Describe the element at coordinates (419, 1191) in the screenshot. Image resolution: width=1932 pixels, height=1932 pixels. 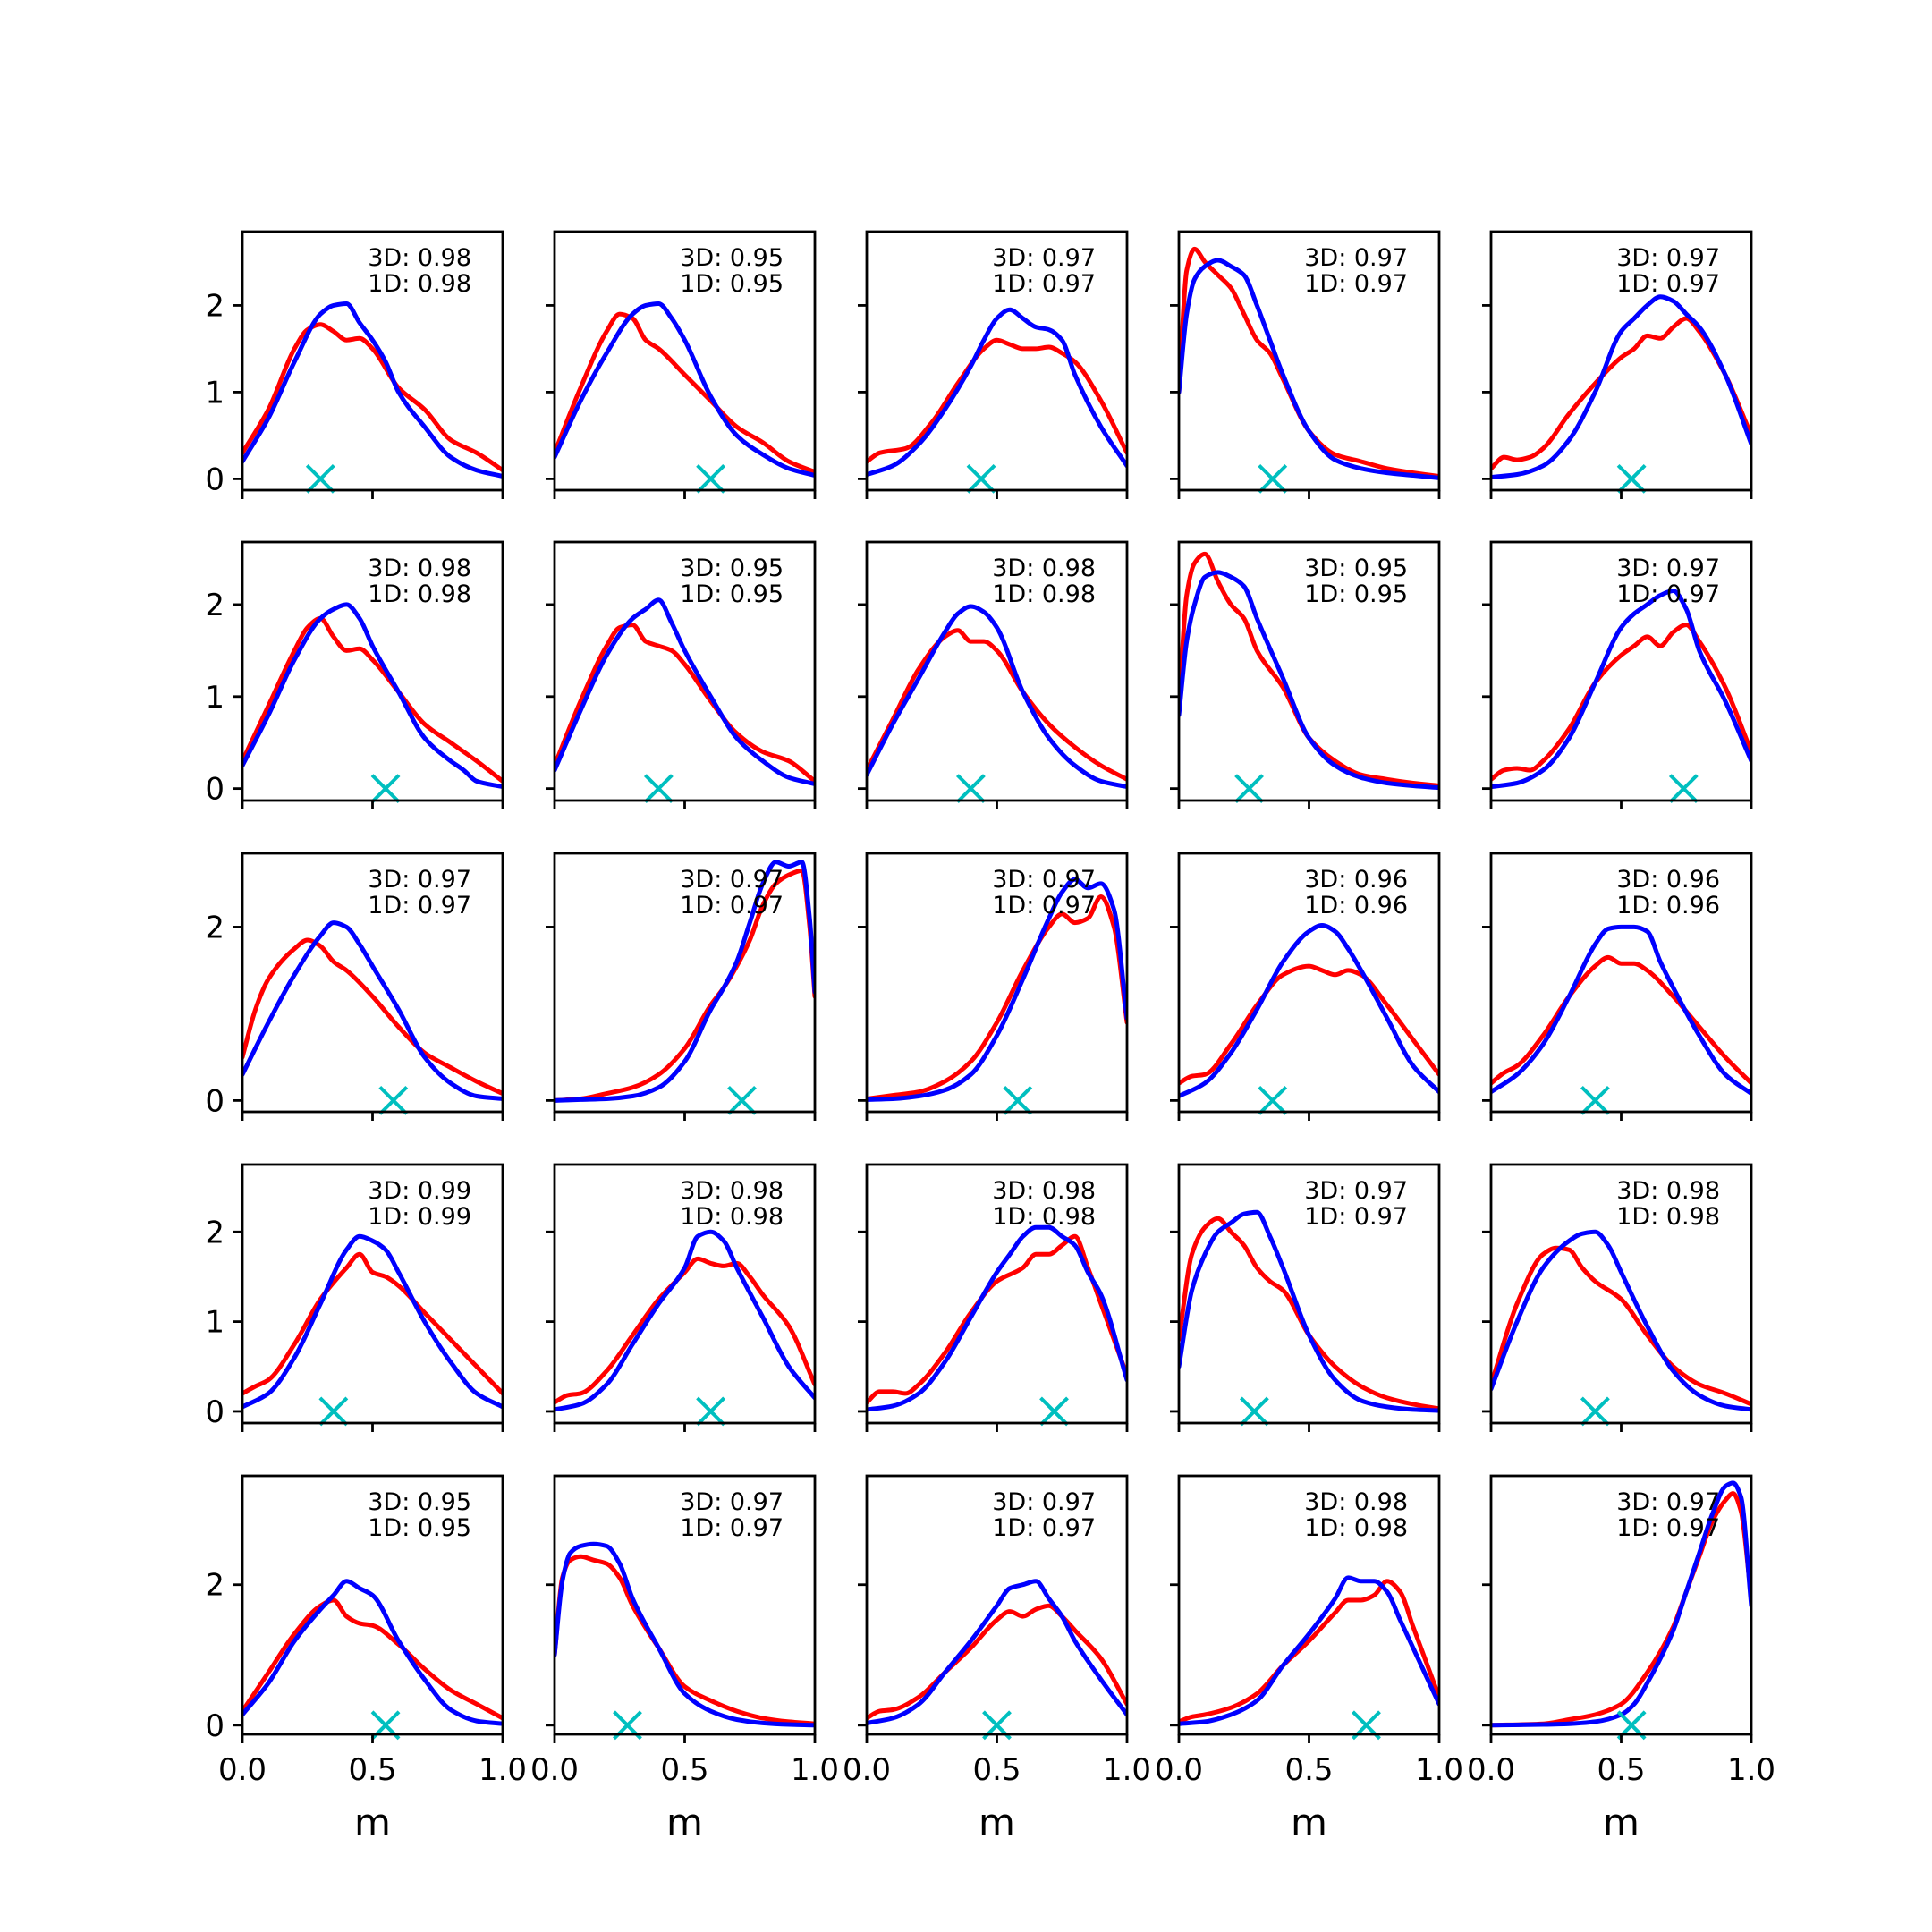
I see `score-3d-label: 3D: 0.99` at that location.